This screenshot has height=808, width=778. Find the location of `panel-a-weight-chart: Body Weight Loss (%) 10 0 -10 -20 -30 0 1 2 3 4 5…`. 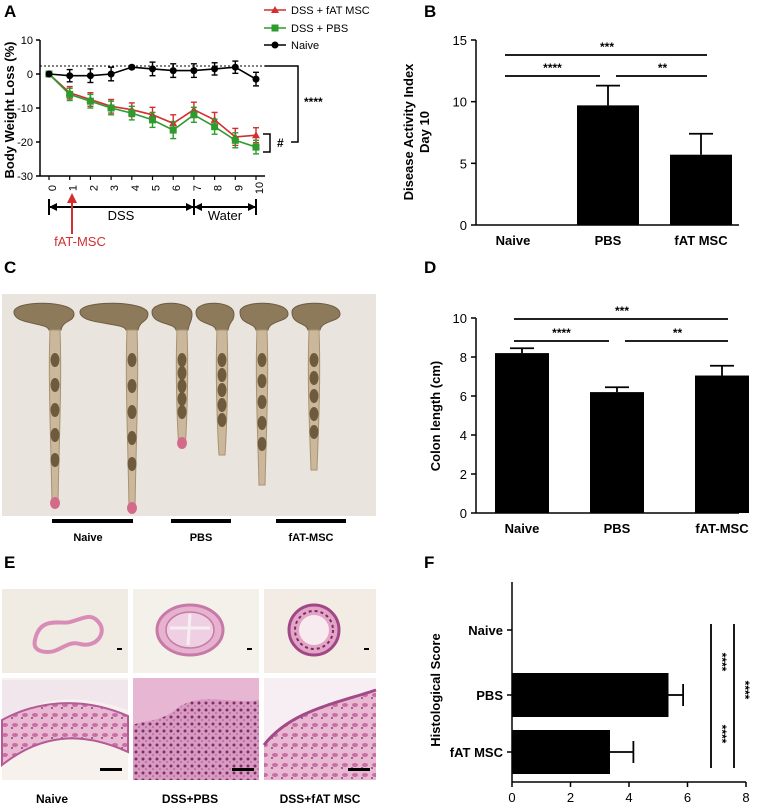

panel-a-weight-chart: Body Weight Loss (%) 10 0 -10 -20 -30 0 1 2 3 4 5… is located at coordinates (186, 127).